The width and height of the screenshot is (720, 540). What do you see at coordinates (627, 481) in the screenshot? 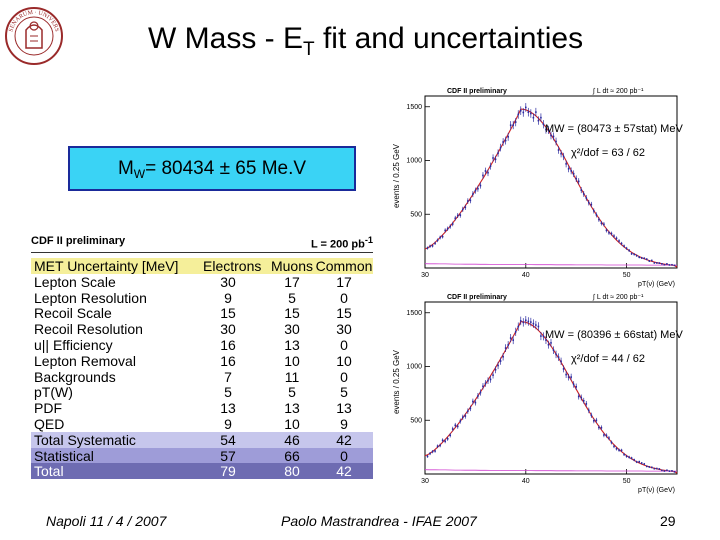
I see `x-tick-label: 50` at bounding box center [627, 481].